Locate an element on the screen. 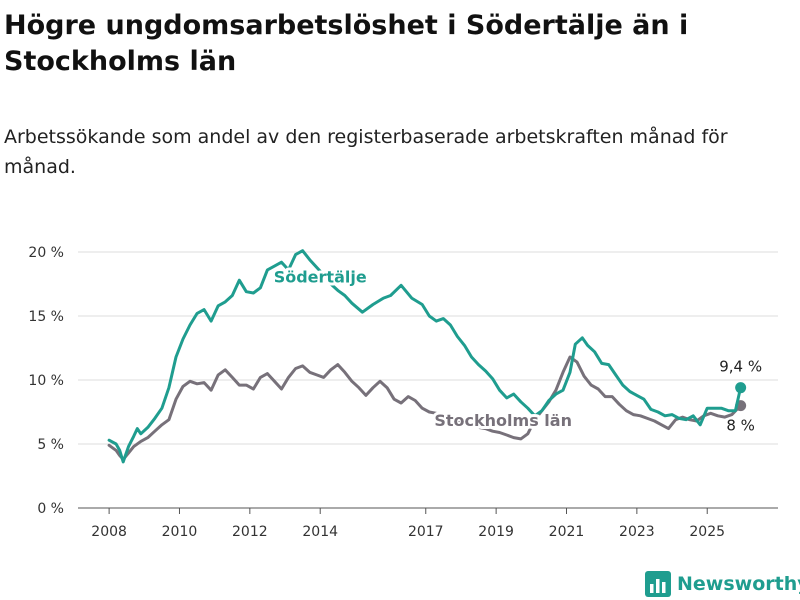  x-tick-label: 2019 is located at coordinates (496, 532).